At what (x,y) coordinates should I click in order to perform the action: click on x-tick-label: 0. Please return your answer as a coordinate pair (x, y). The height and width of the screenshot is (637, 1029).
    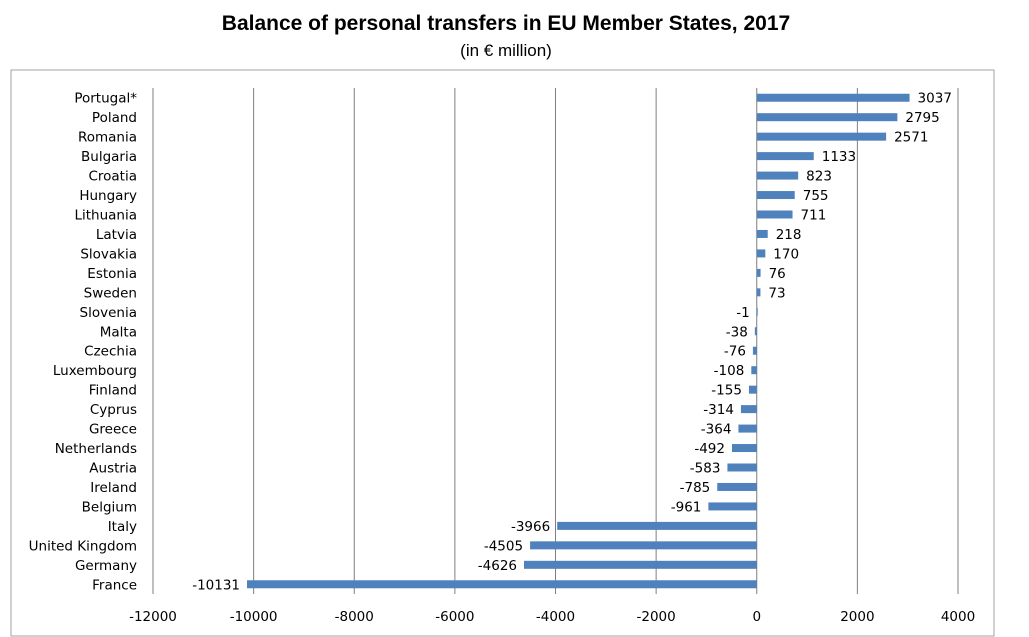
    Looking at the image, I should click on (756, 617).